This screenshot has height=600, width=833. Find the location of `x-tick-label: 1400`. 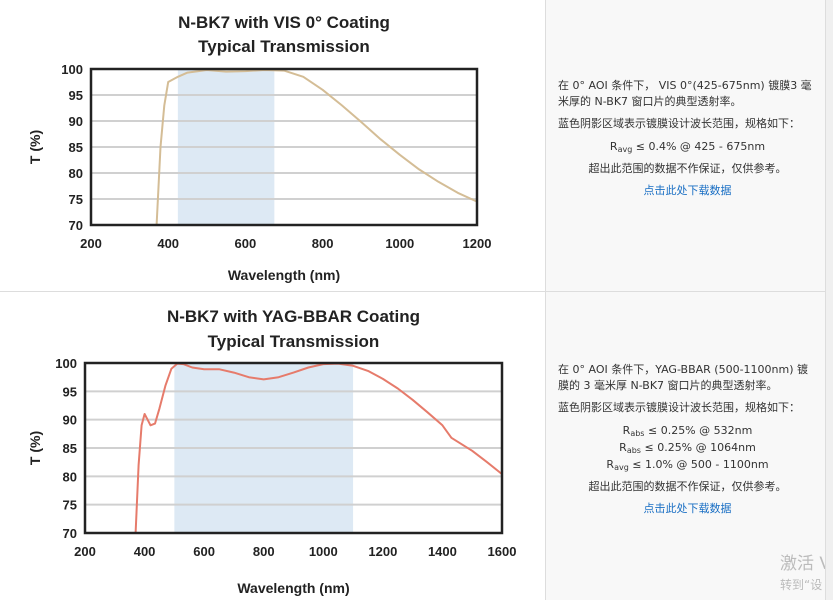

x-tick-label: 1400 is located at coordinates (442, 551).